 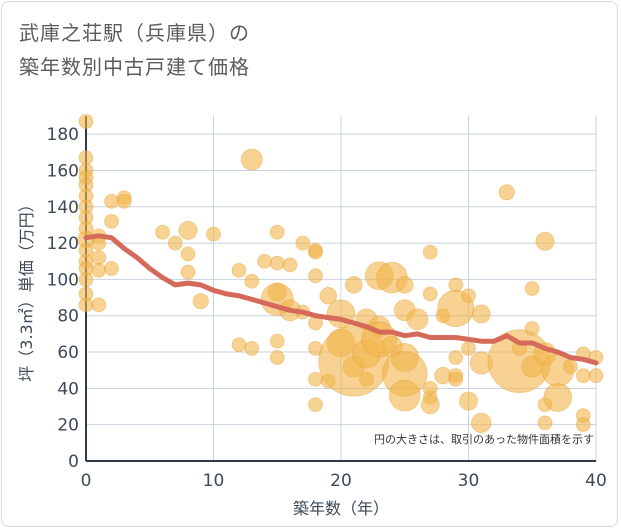 I want to click on title-line-2: 築年数別中古戸建て価格, so click(x=134, y=67).